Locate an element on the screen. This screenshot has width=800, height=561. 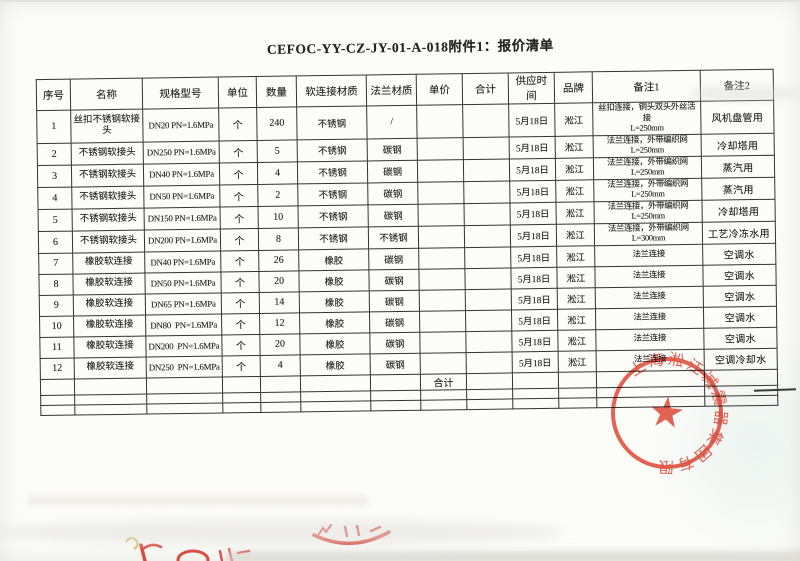
stamp-circle is located at coordinates (667, 413).